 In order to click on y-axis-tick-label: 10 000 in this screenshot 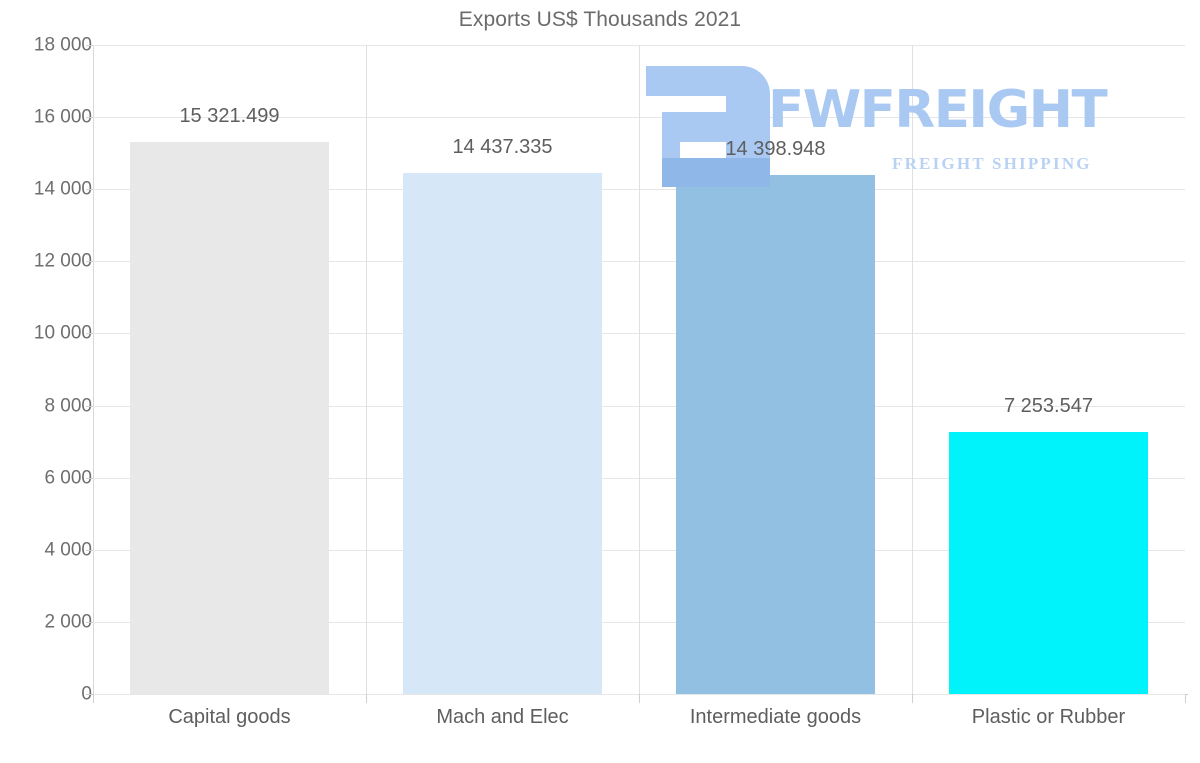, I will do `click(62, 333)`.